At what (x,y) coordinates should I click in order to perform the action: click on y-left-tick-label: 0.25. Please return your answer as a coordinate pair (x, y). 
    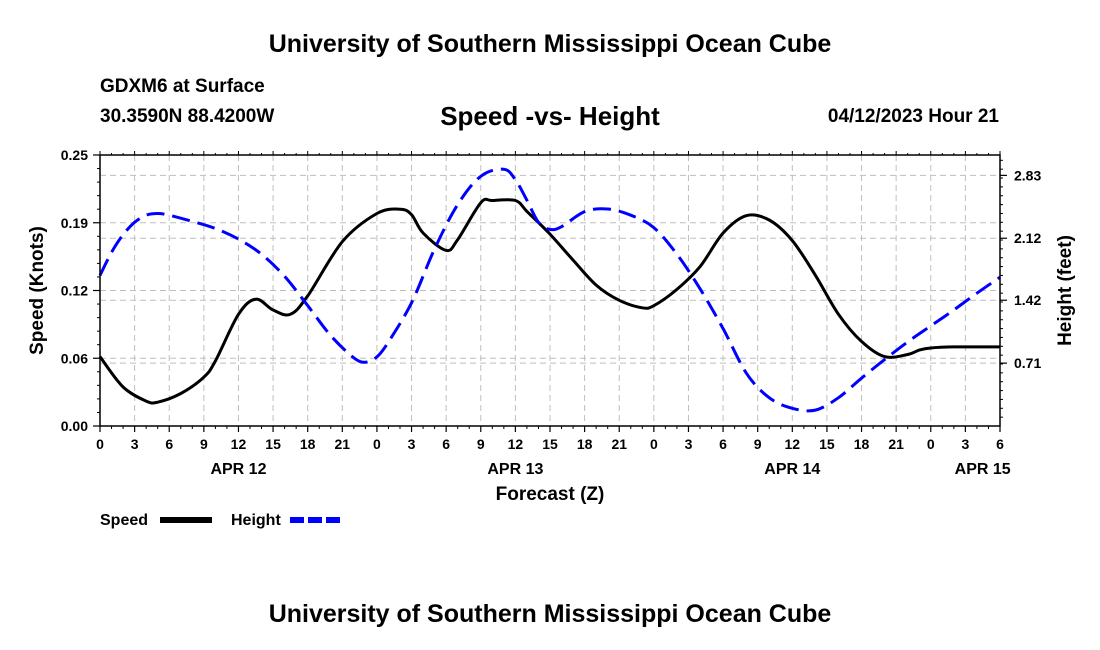
    Looking at the image, I should click on (74, 155).